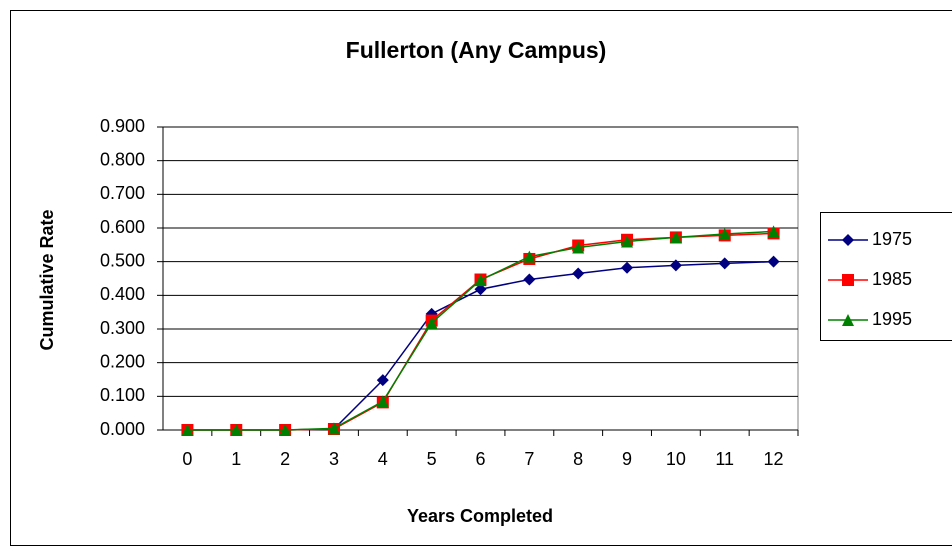 This screenshot has width=952, height=556. I want to click on x-tick-label: 11, so click(724, 459).